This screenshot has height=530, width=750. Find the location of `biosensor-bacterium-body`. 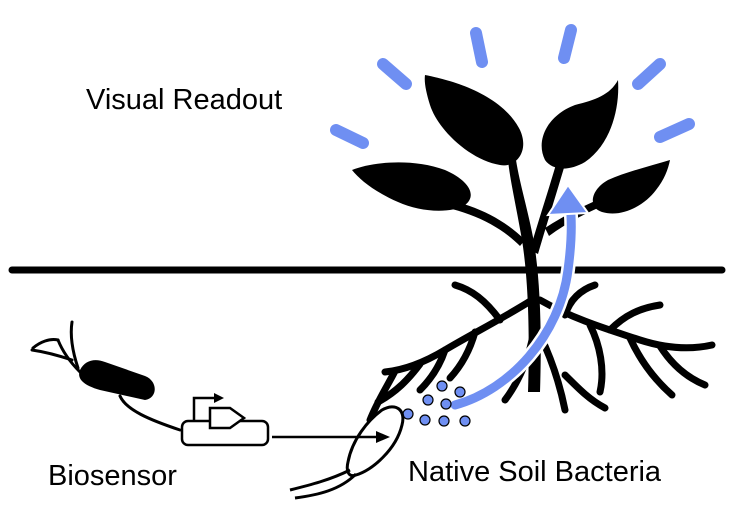

biosensor-bacterium-body is located at coordinates (117, 380).